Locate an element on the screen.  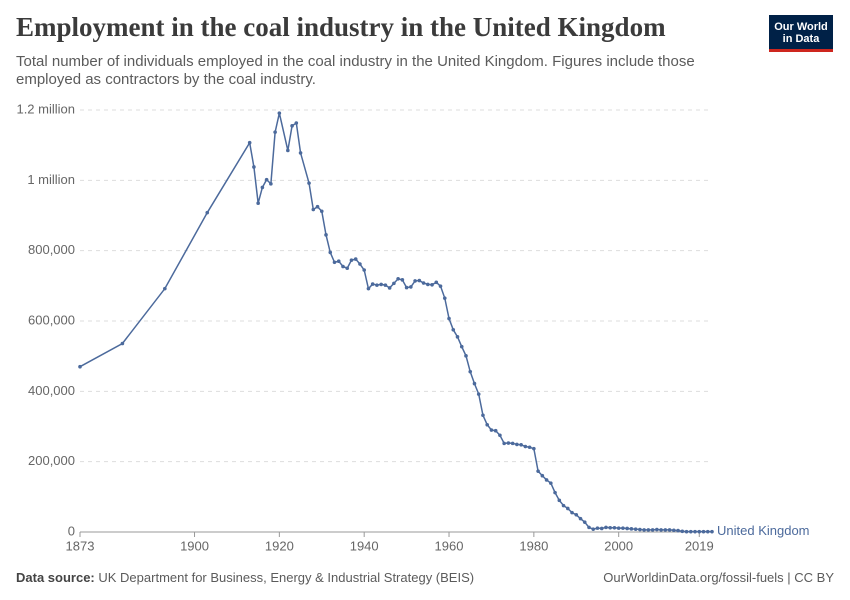
y-tick-label: 800,000 is located at coordinates (51, 249).